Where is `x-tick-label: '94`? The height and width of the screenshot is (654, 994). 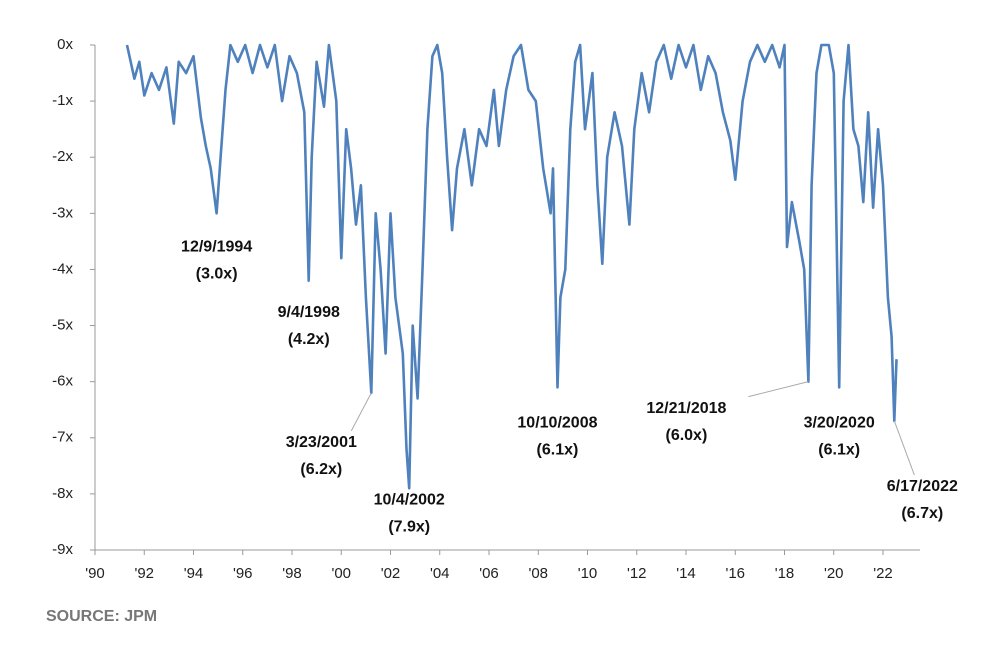
x-tick-label: '94 is located at coordinates (194, 573).